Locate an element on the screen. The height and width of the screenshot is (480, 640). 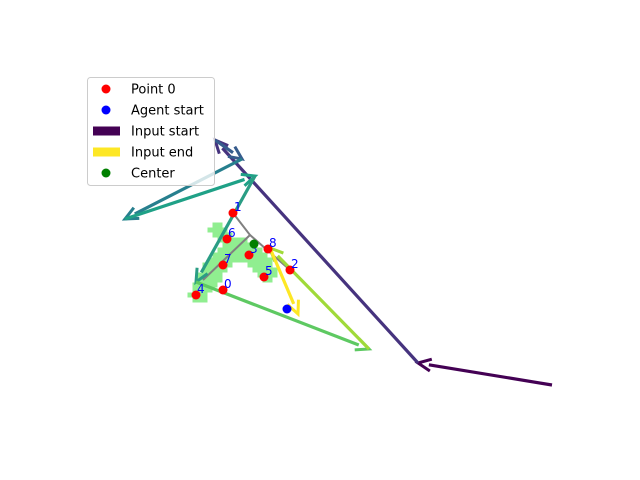
point-label: 1 is located at coordinates (238, 207).